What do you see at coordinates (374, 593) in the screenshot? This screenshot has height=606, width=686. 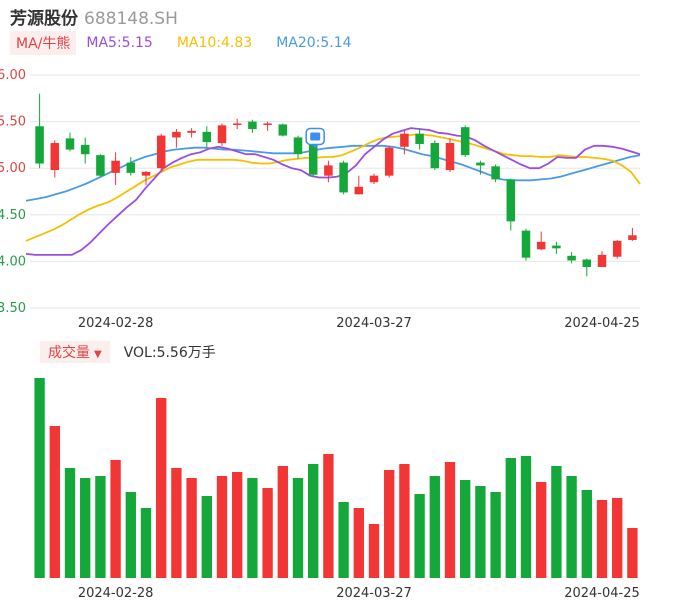 I see `x-tick-label-volume: 2024-03-27` at bounding box center [374, 593].